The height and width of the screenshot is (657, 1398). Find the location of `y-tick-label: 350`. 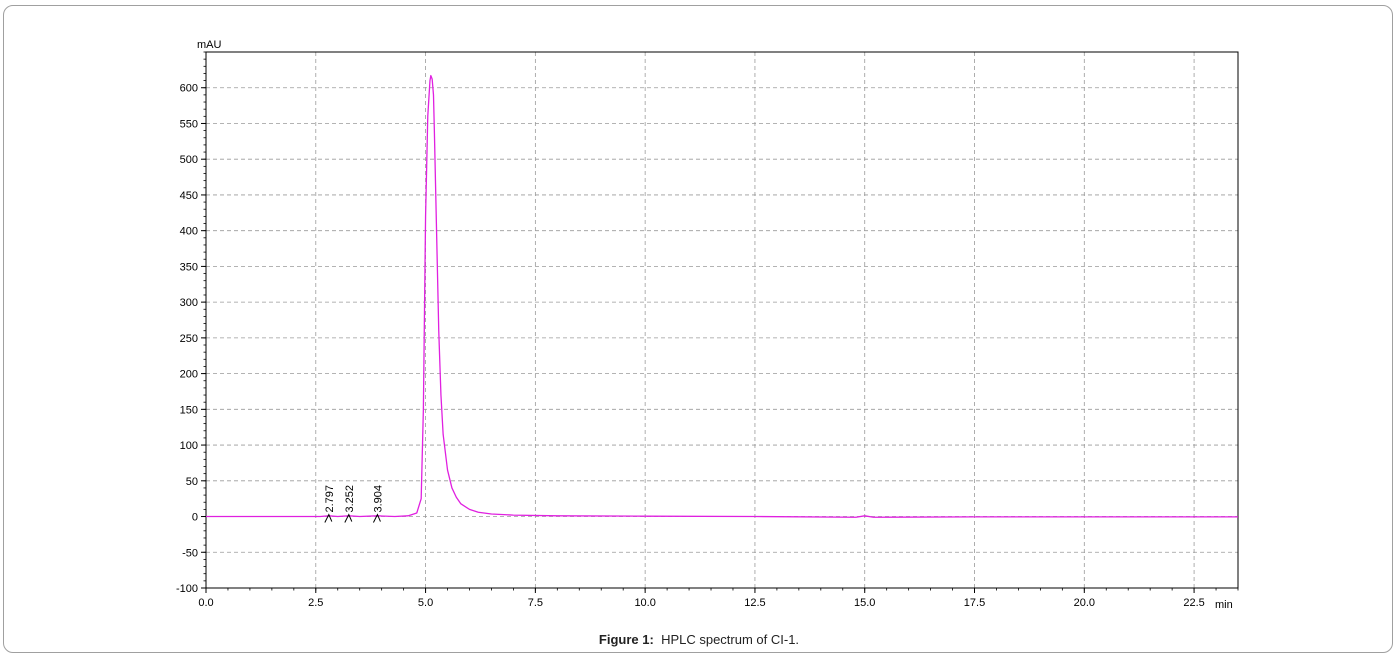

y-tick-label: 350 is located at coordinates (189, 267).